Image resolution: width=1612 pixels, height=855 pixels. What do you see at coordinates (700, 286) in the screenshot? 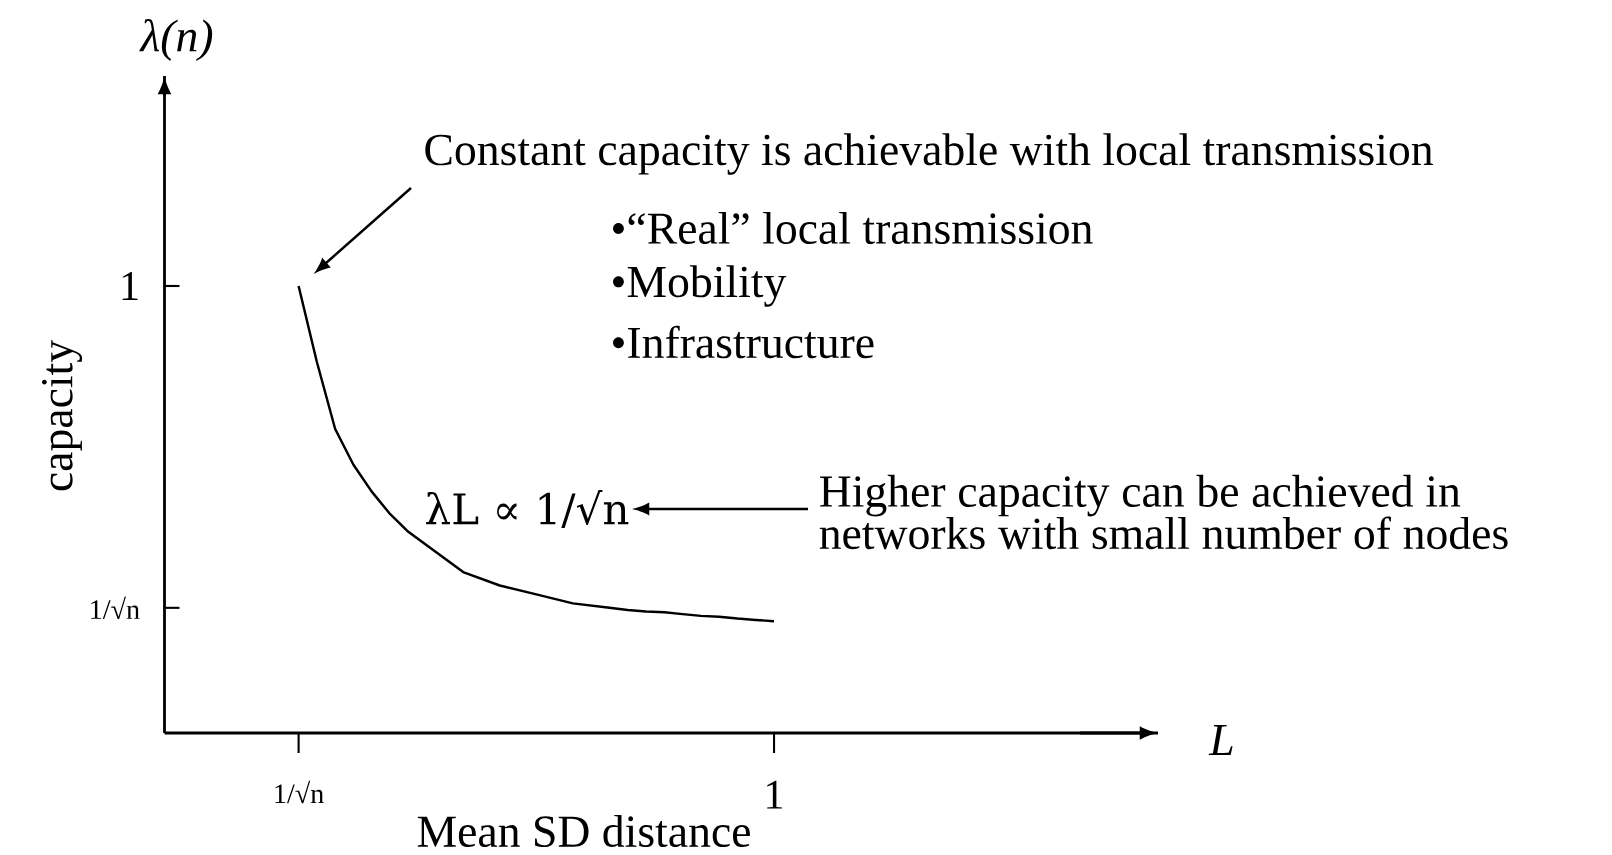
I see `annotation: •Mobility` at bounding box center [700, 286].